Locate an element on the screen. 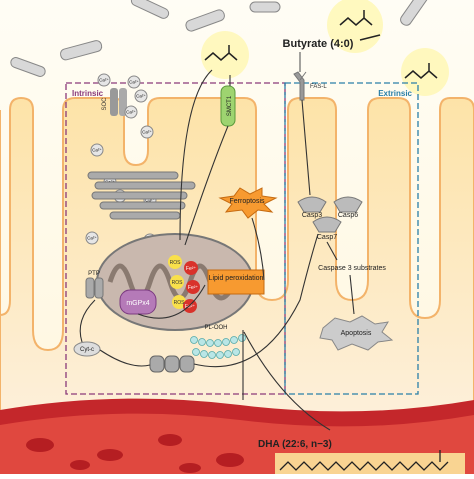  ptp-label: PTP is located at coordinates (94, 274).